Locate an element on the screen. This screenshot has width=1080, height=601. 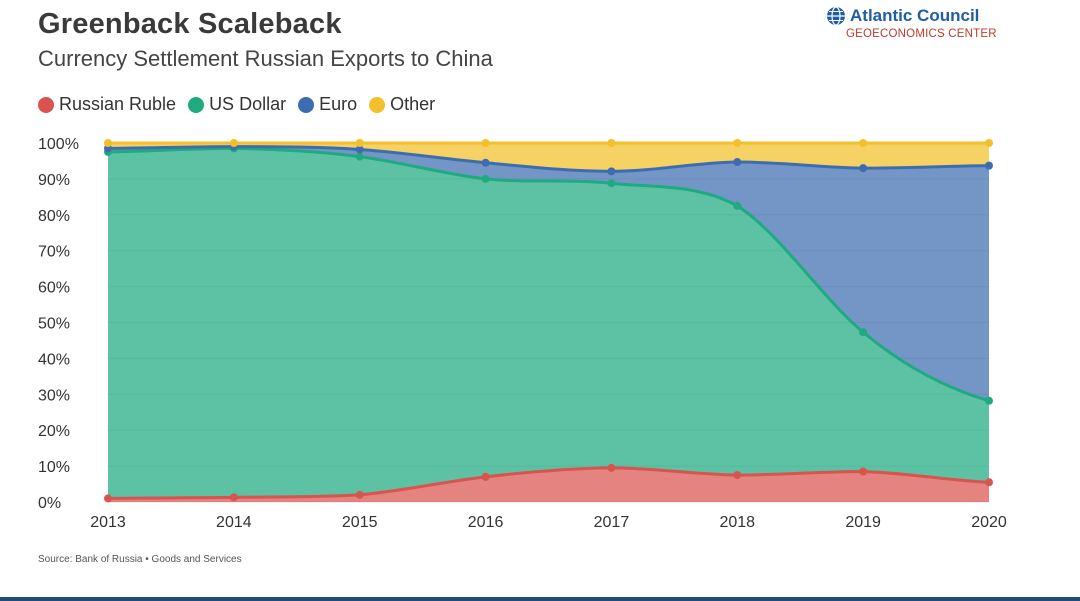
brand-logo: Atlantic Council GEOECONOMICS CENTER is located at coordinates (916, 23).